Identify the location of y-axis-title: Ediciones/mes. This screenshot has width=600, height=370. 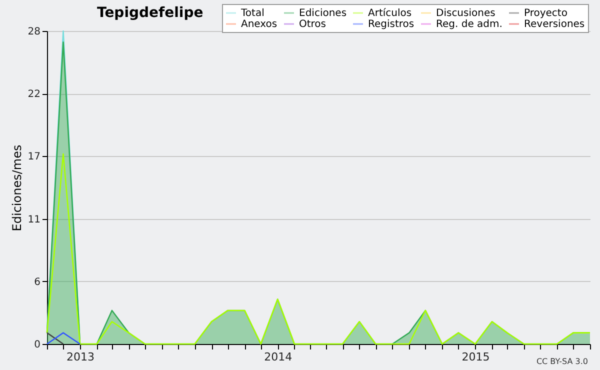
(17, 188).